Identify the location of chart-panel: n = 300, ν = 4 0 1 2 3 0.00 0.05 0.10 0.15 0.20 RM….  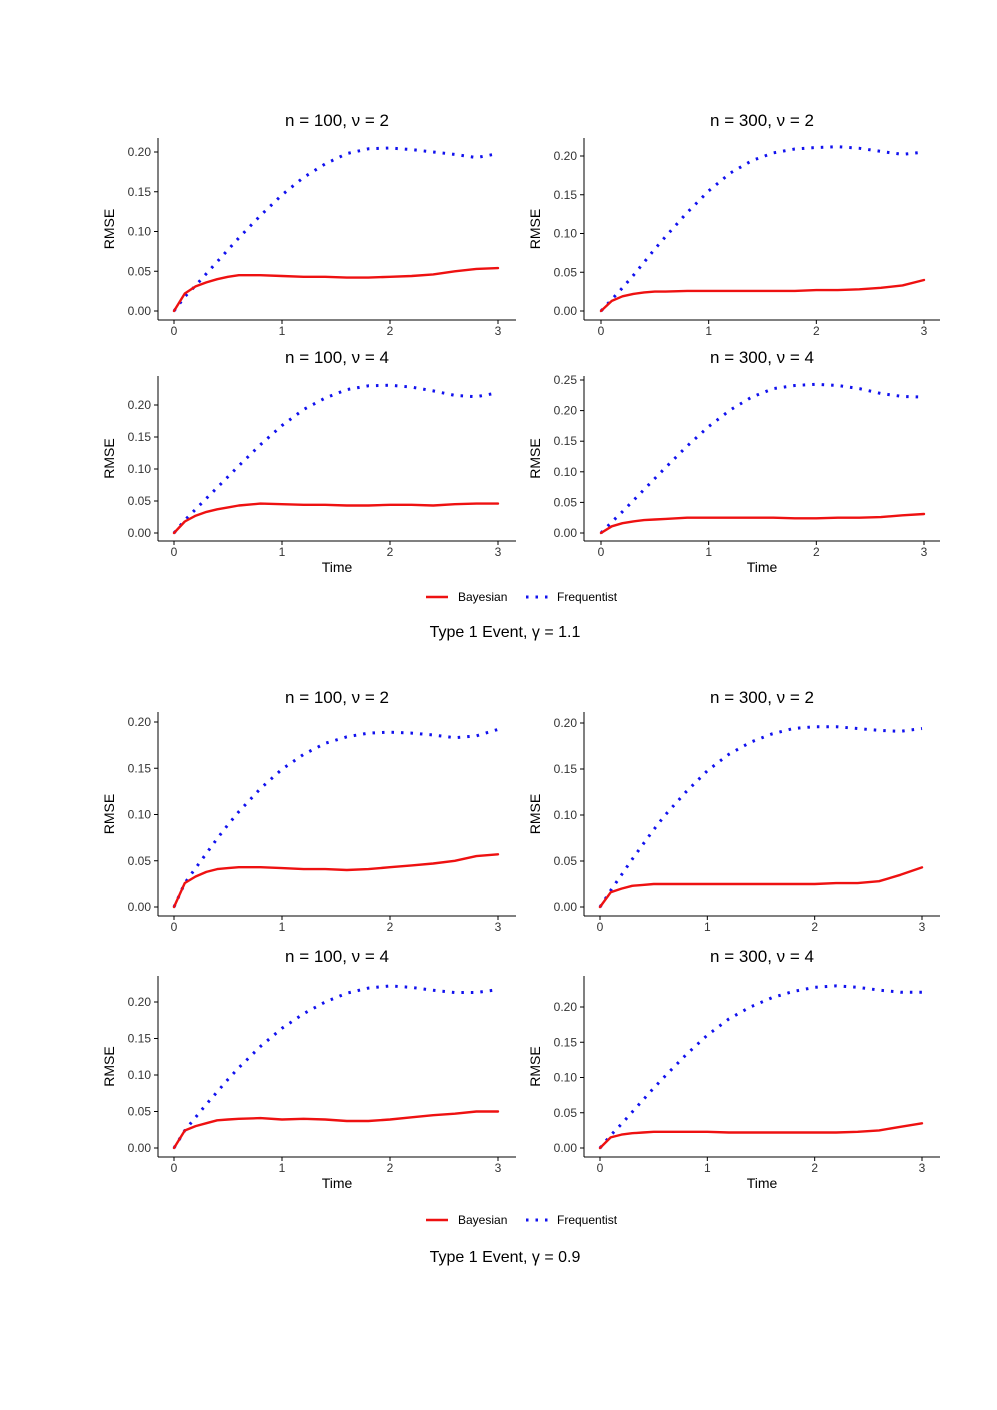
(733, 1069).